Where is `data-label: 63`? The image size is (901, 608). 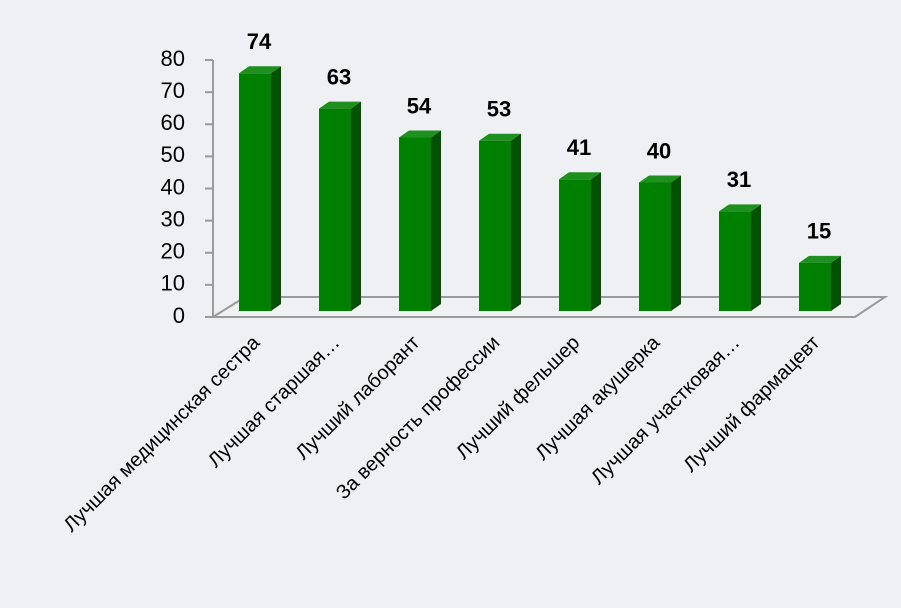
data-label: 63 is located at coordinates (339, 76).